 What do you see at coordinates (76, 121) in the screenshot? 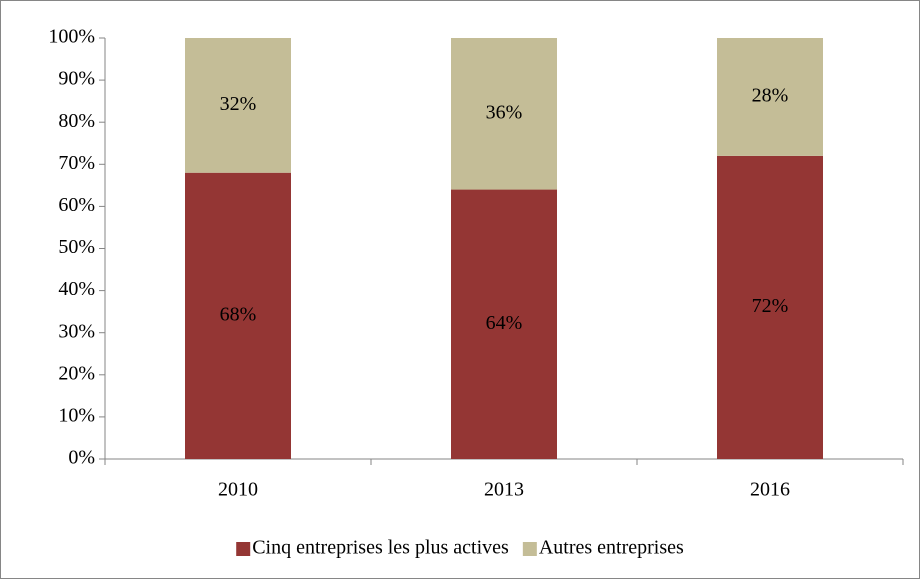
I see `y-tick-label: 80%` at bounding box center [76, 121].